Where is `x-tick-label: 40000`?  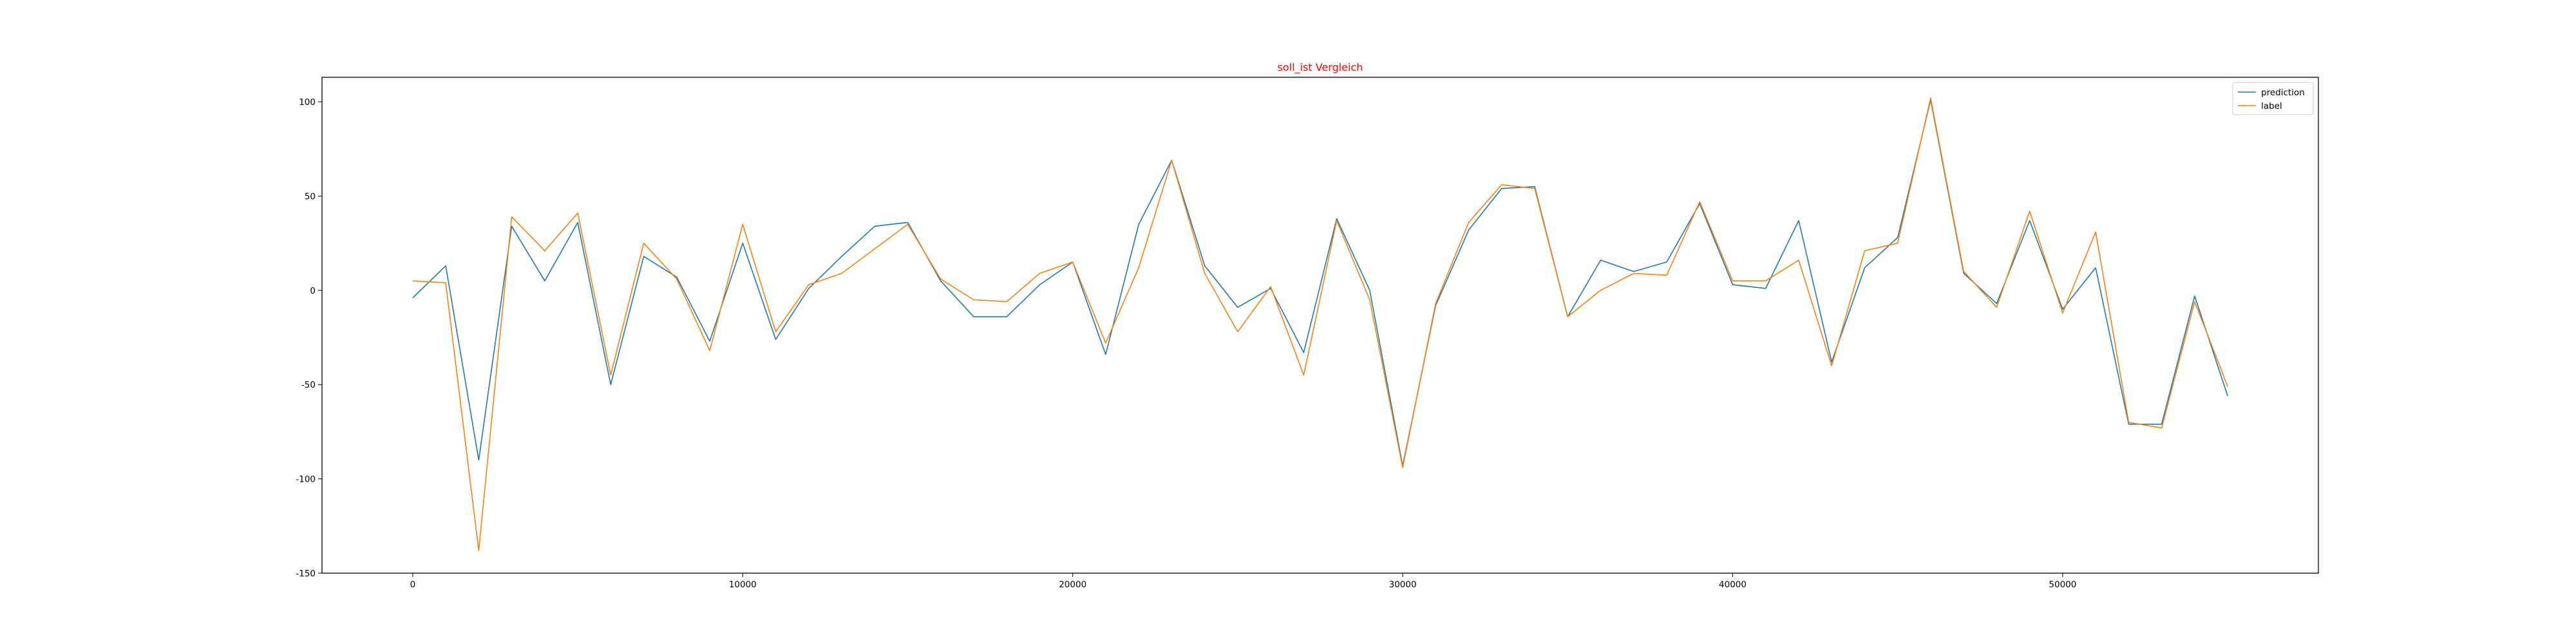
x-tick-label: 40000 is located at coordinates (1733, 585).